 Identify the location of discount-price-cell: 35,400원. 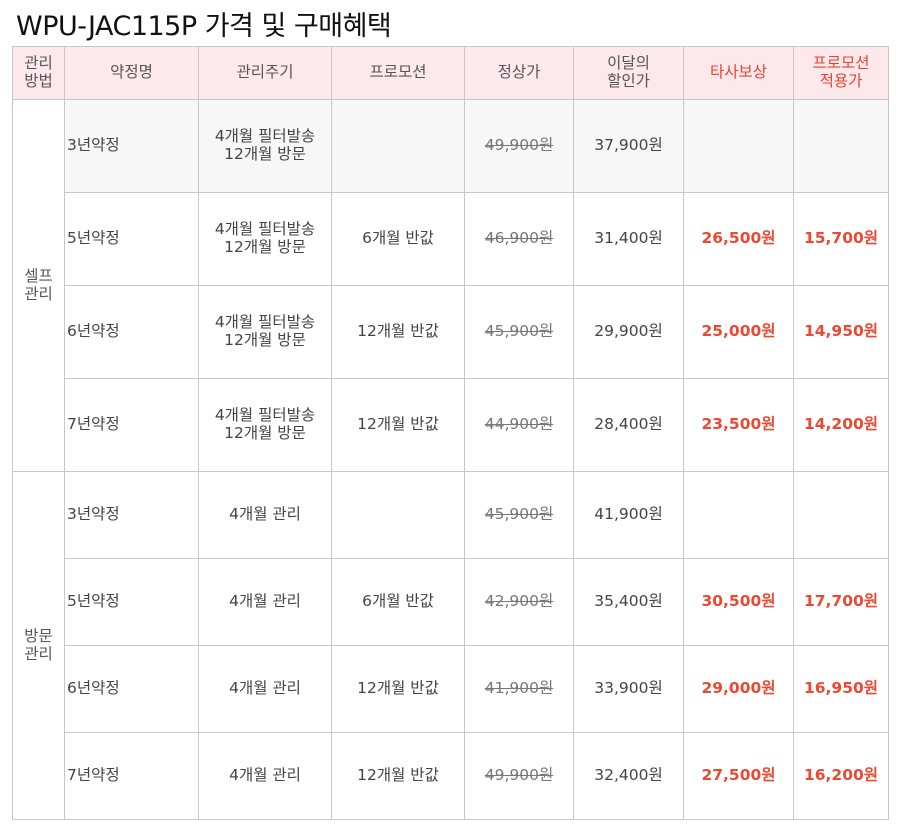
(628, 602).